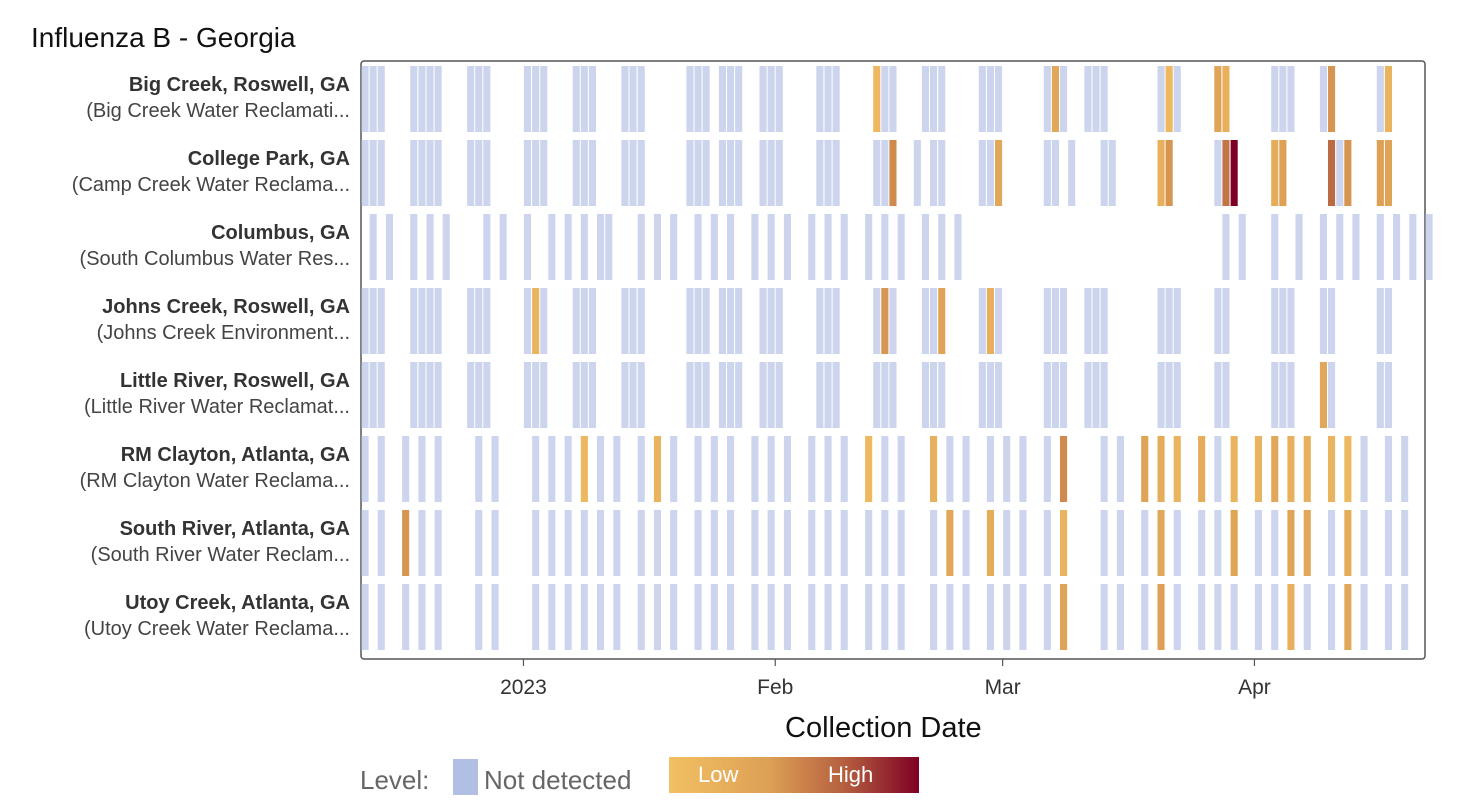  Describe the element at coordinates (883, 728) in the screenshot. I see `x-axis-title: Collection Date` at that location.